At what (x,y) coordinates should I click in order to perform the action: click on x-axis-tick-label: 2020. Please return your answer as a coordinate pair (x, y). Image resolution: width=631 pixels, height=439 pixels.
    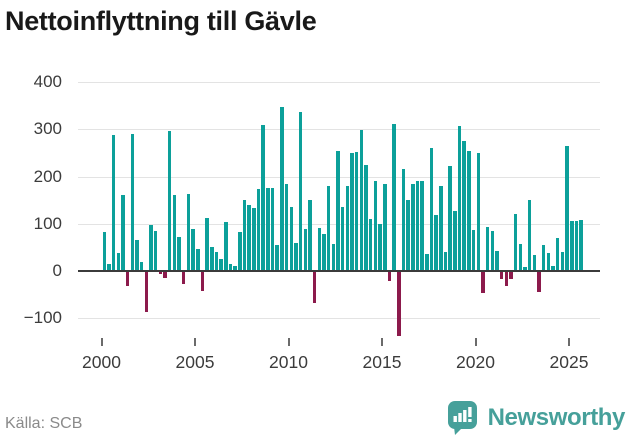
    Looking at the image, I should click on (475, 362).